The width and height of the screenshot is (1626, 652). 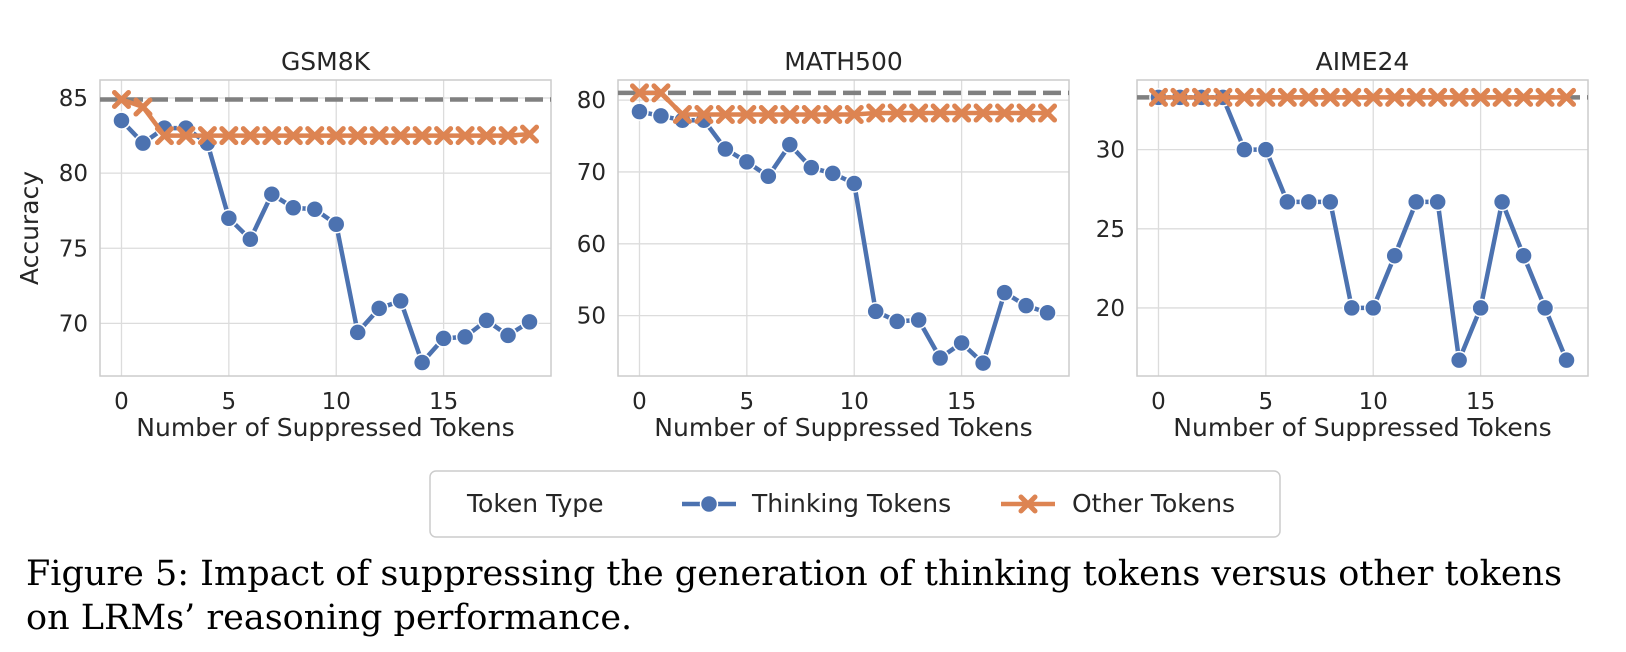 I want to click on chart-title: GSM8K, so click(x=326, y=61).